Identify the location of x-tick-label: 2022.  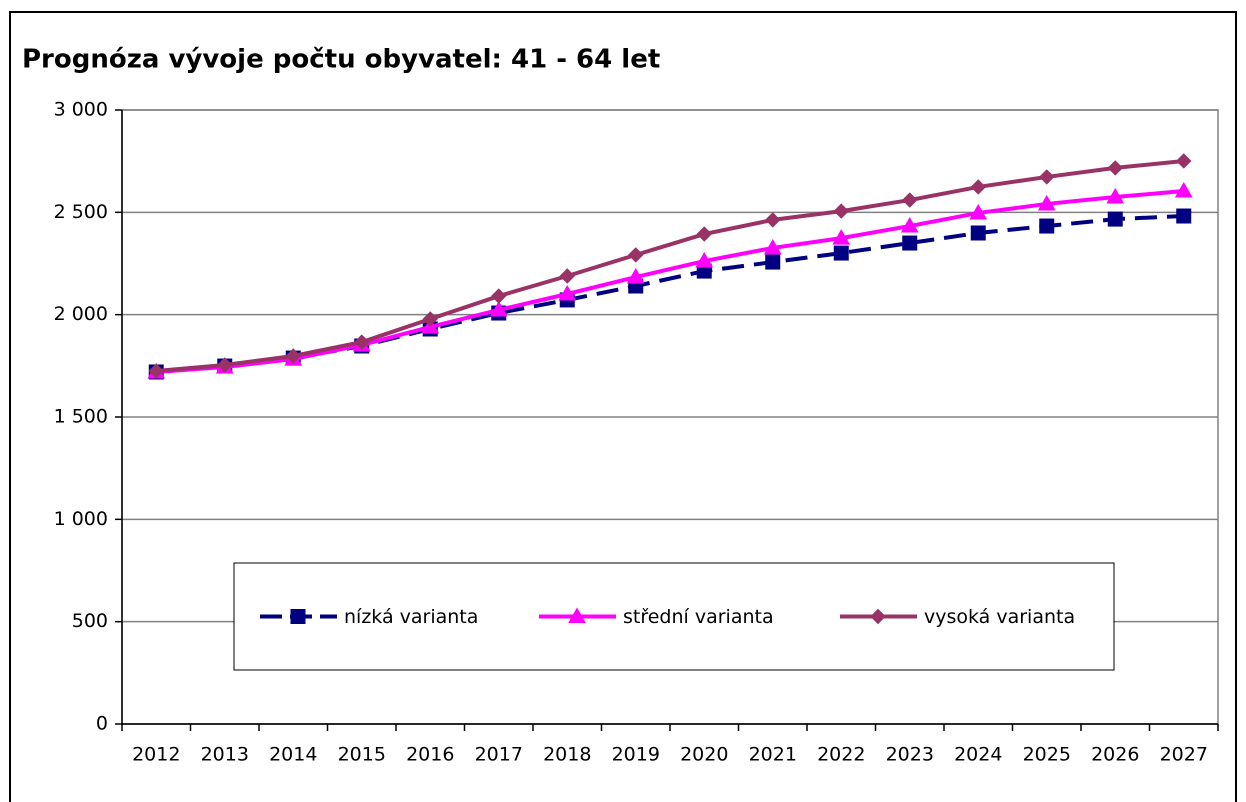
(841, 755).